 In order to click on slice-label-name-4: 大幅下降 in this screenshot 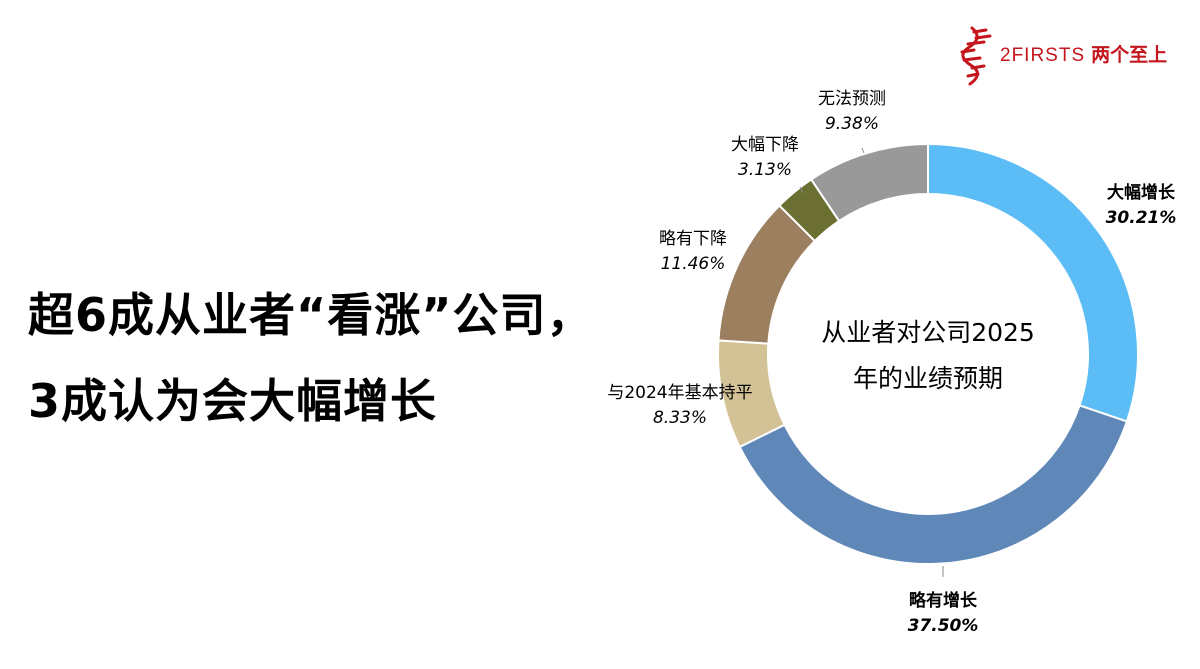, I will do `click(765, 145)`.